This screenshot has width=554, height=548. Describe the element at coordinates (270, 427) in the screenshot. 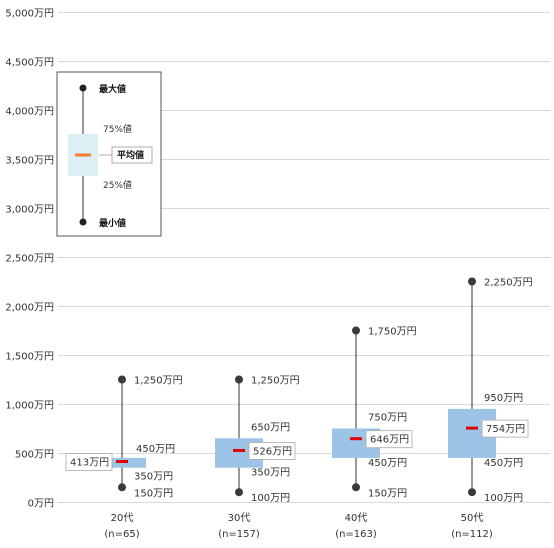

I see `q3-label: 650万円` at that location.